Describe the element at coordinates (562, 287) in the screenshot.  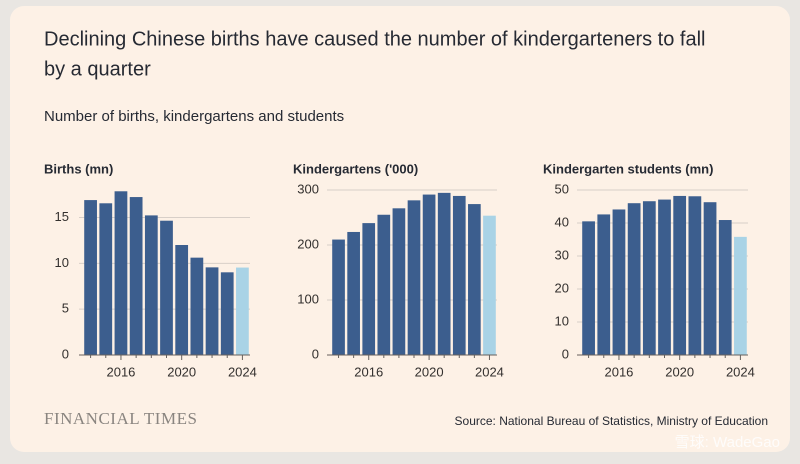
I see `y-tick-label: 20` at that location.